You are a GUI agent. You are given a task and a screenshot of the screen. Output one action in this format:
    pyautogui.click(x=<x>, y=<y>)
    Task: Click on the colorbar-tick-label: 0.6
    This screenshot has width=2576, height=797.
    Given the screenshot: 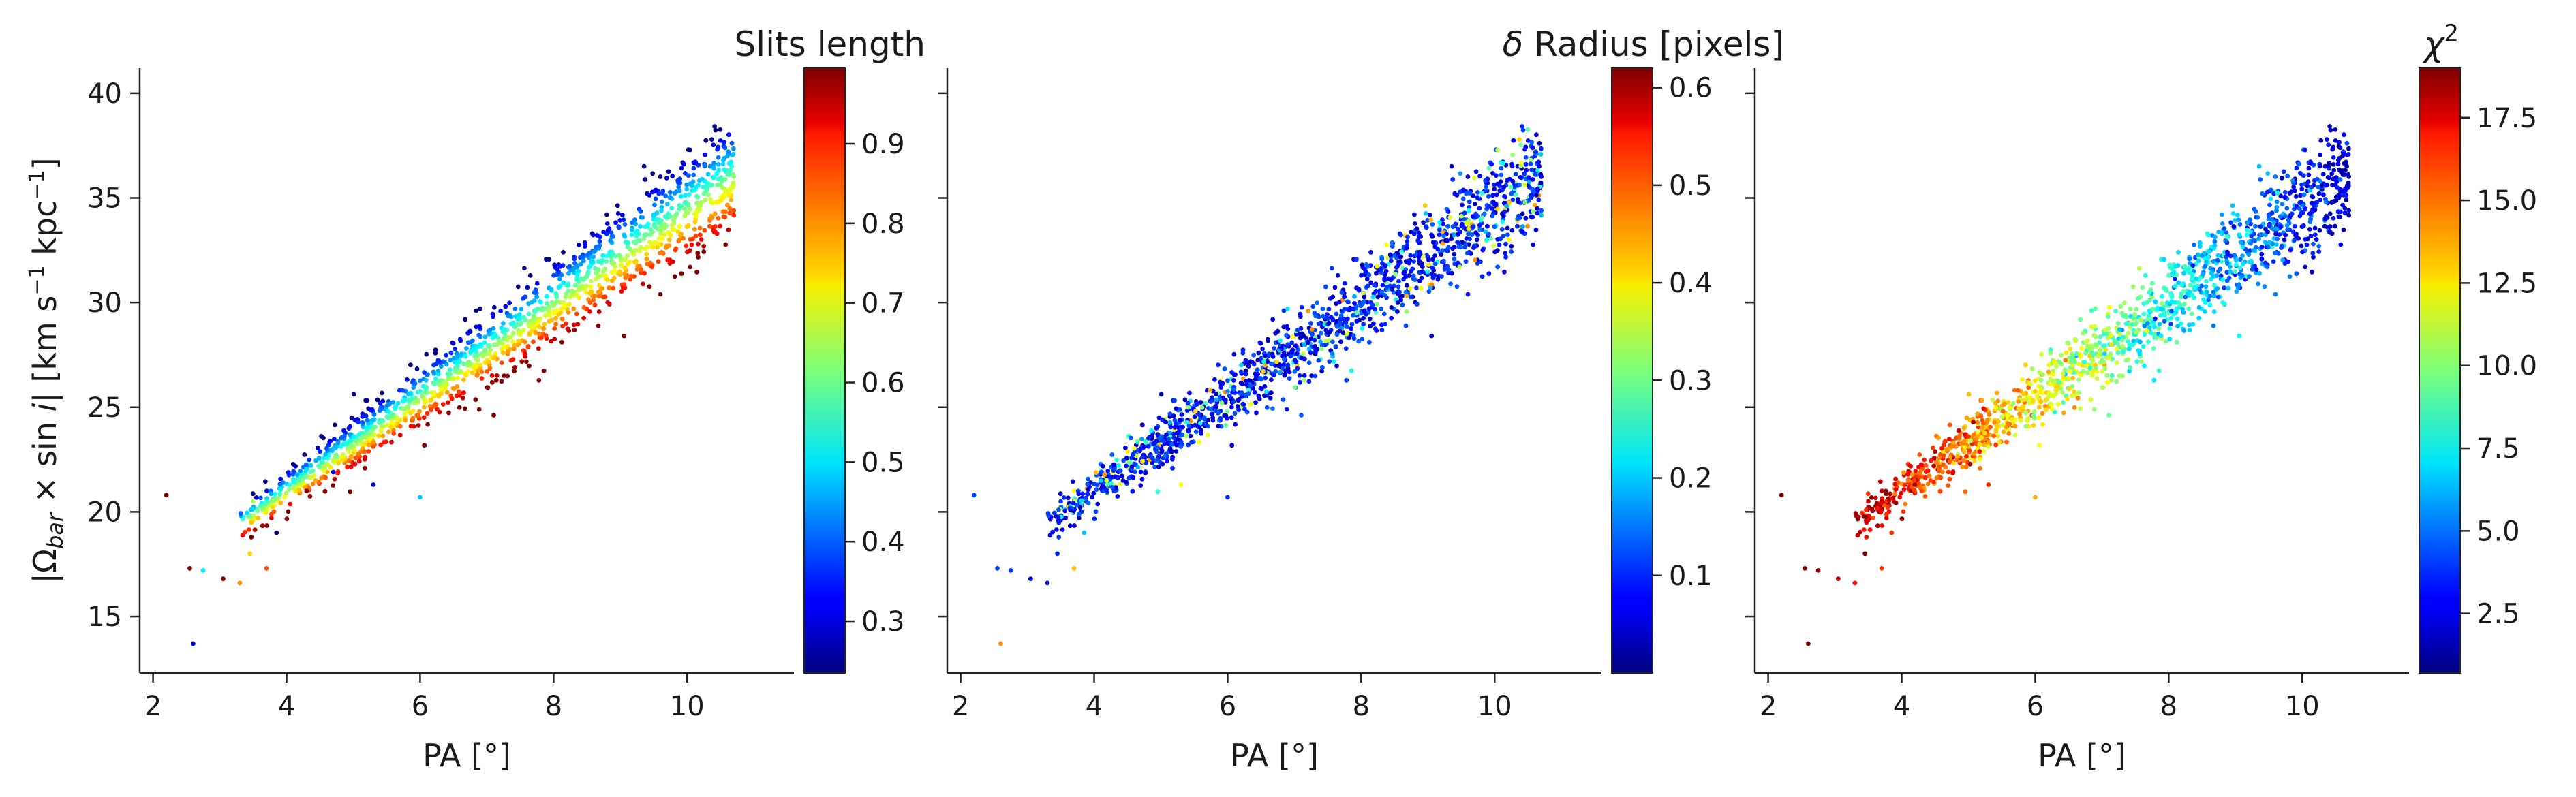 What is the action you would take?
    pyautogui.click(x=1691, y=88)
    